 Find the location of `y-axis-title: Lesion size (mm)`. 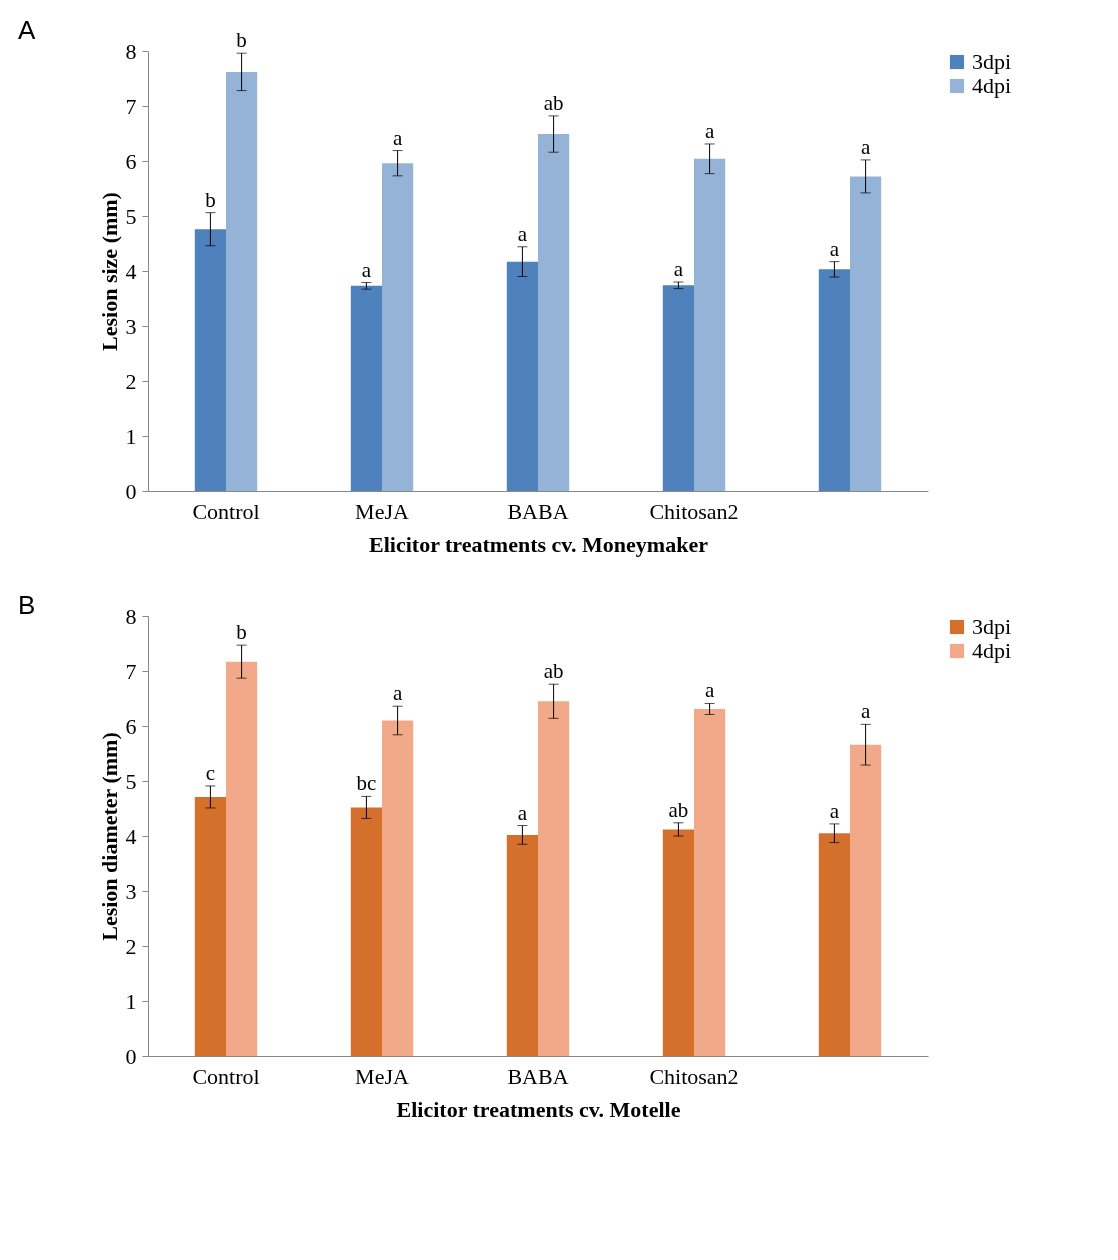

y-axis-title: Lesion size (mm) is located at coordinates (109, 271).